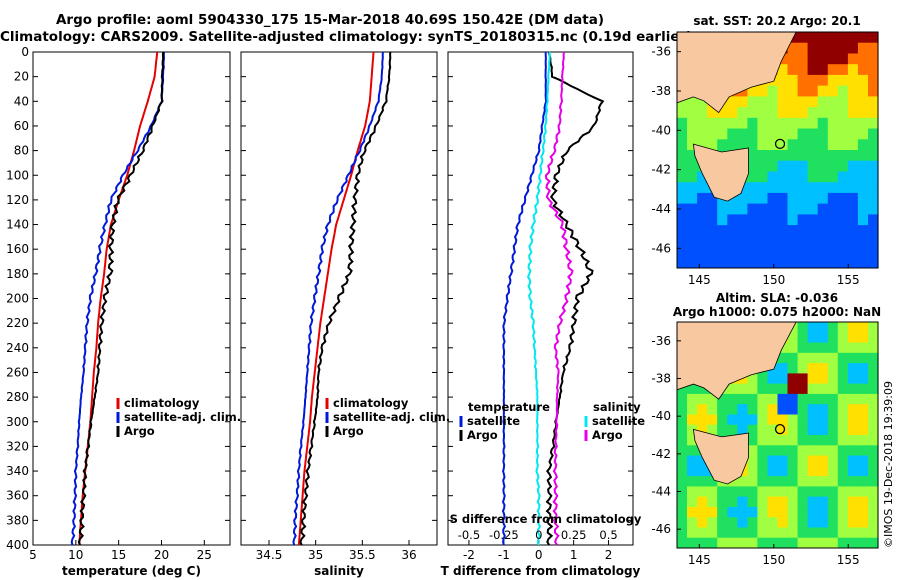 This screenshot has height=580, width=900. I want to click on x-tick-label: 34.5, so click(269, 555).